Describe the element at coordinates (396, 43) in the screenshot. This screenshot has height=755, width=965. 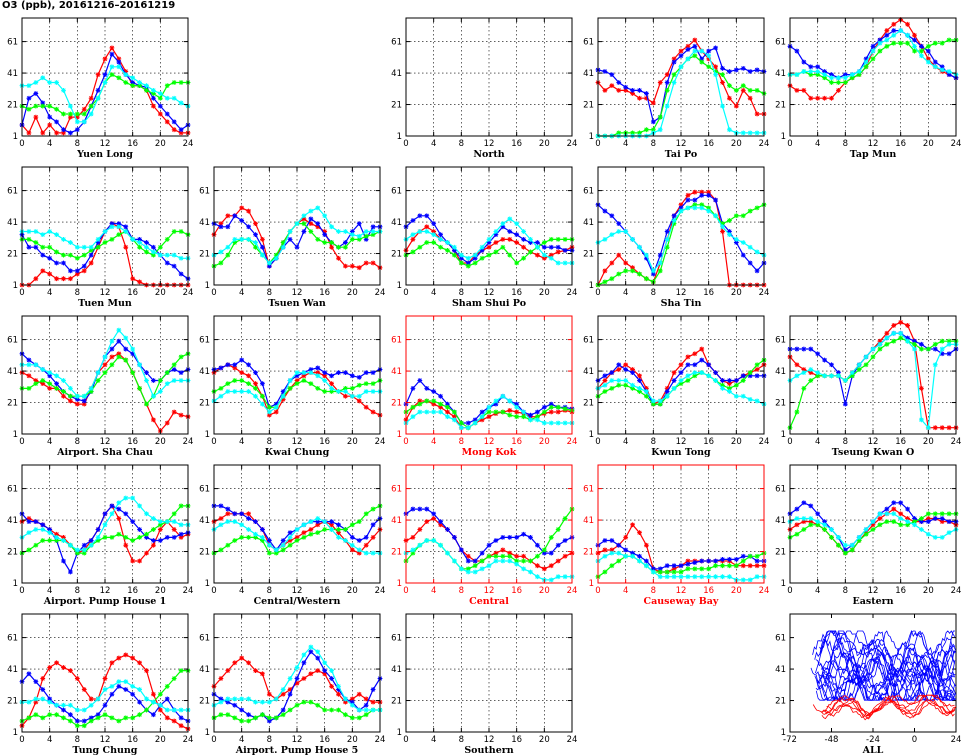
I see `y-tick-label: 61` at that location.